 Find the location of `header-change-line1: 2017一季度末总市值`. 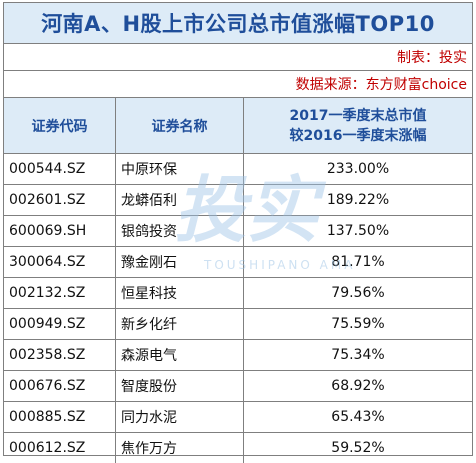

header-change-line1: 2017一季度末总市值 is located at coordinates (358, 115).